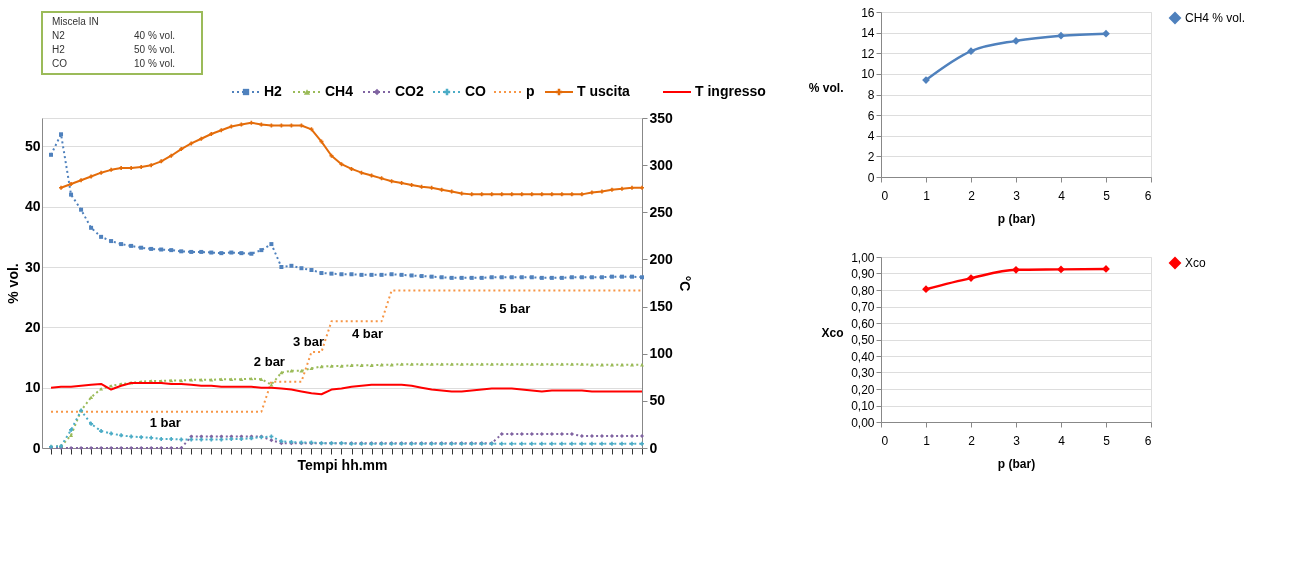 The width and height of the screenshot is (1309, 581). I want to click on y-tick-label: 14, so click(868, 33).